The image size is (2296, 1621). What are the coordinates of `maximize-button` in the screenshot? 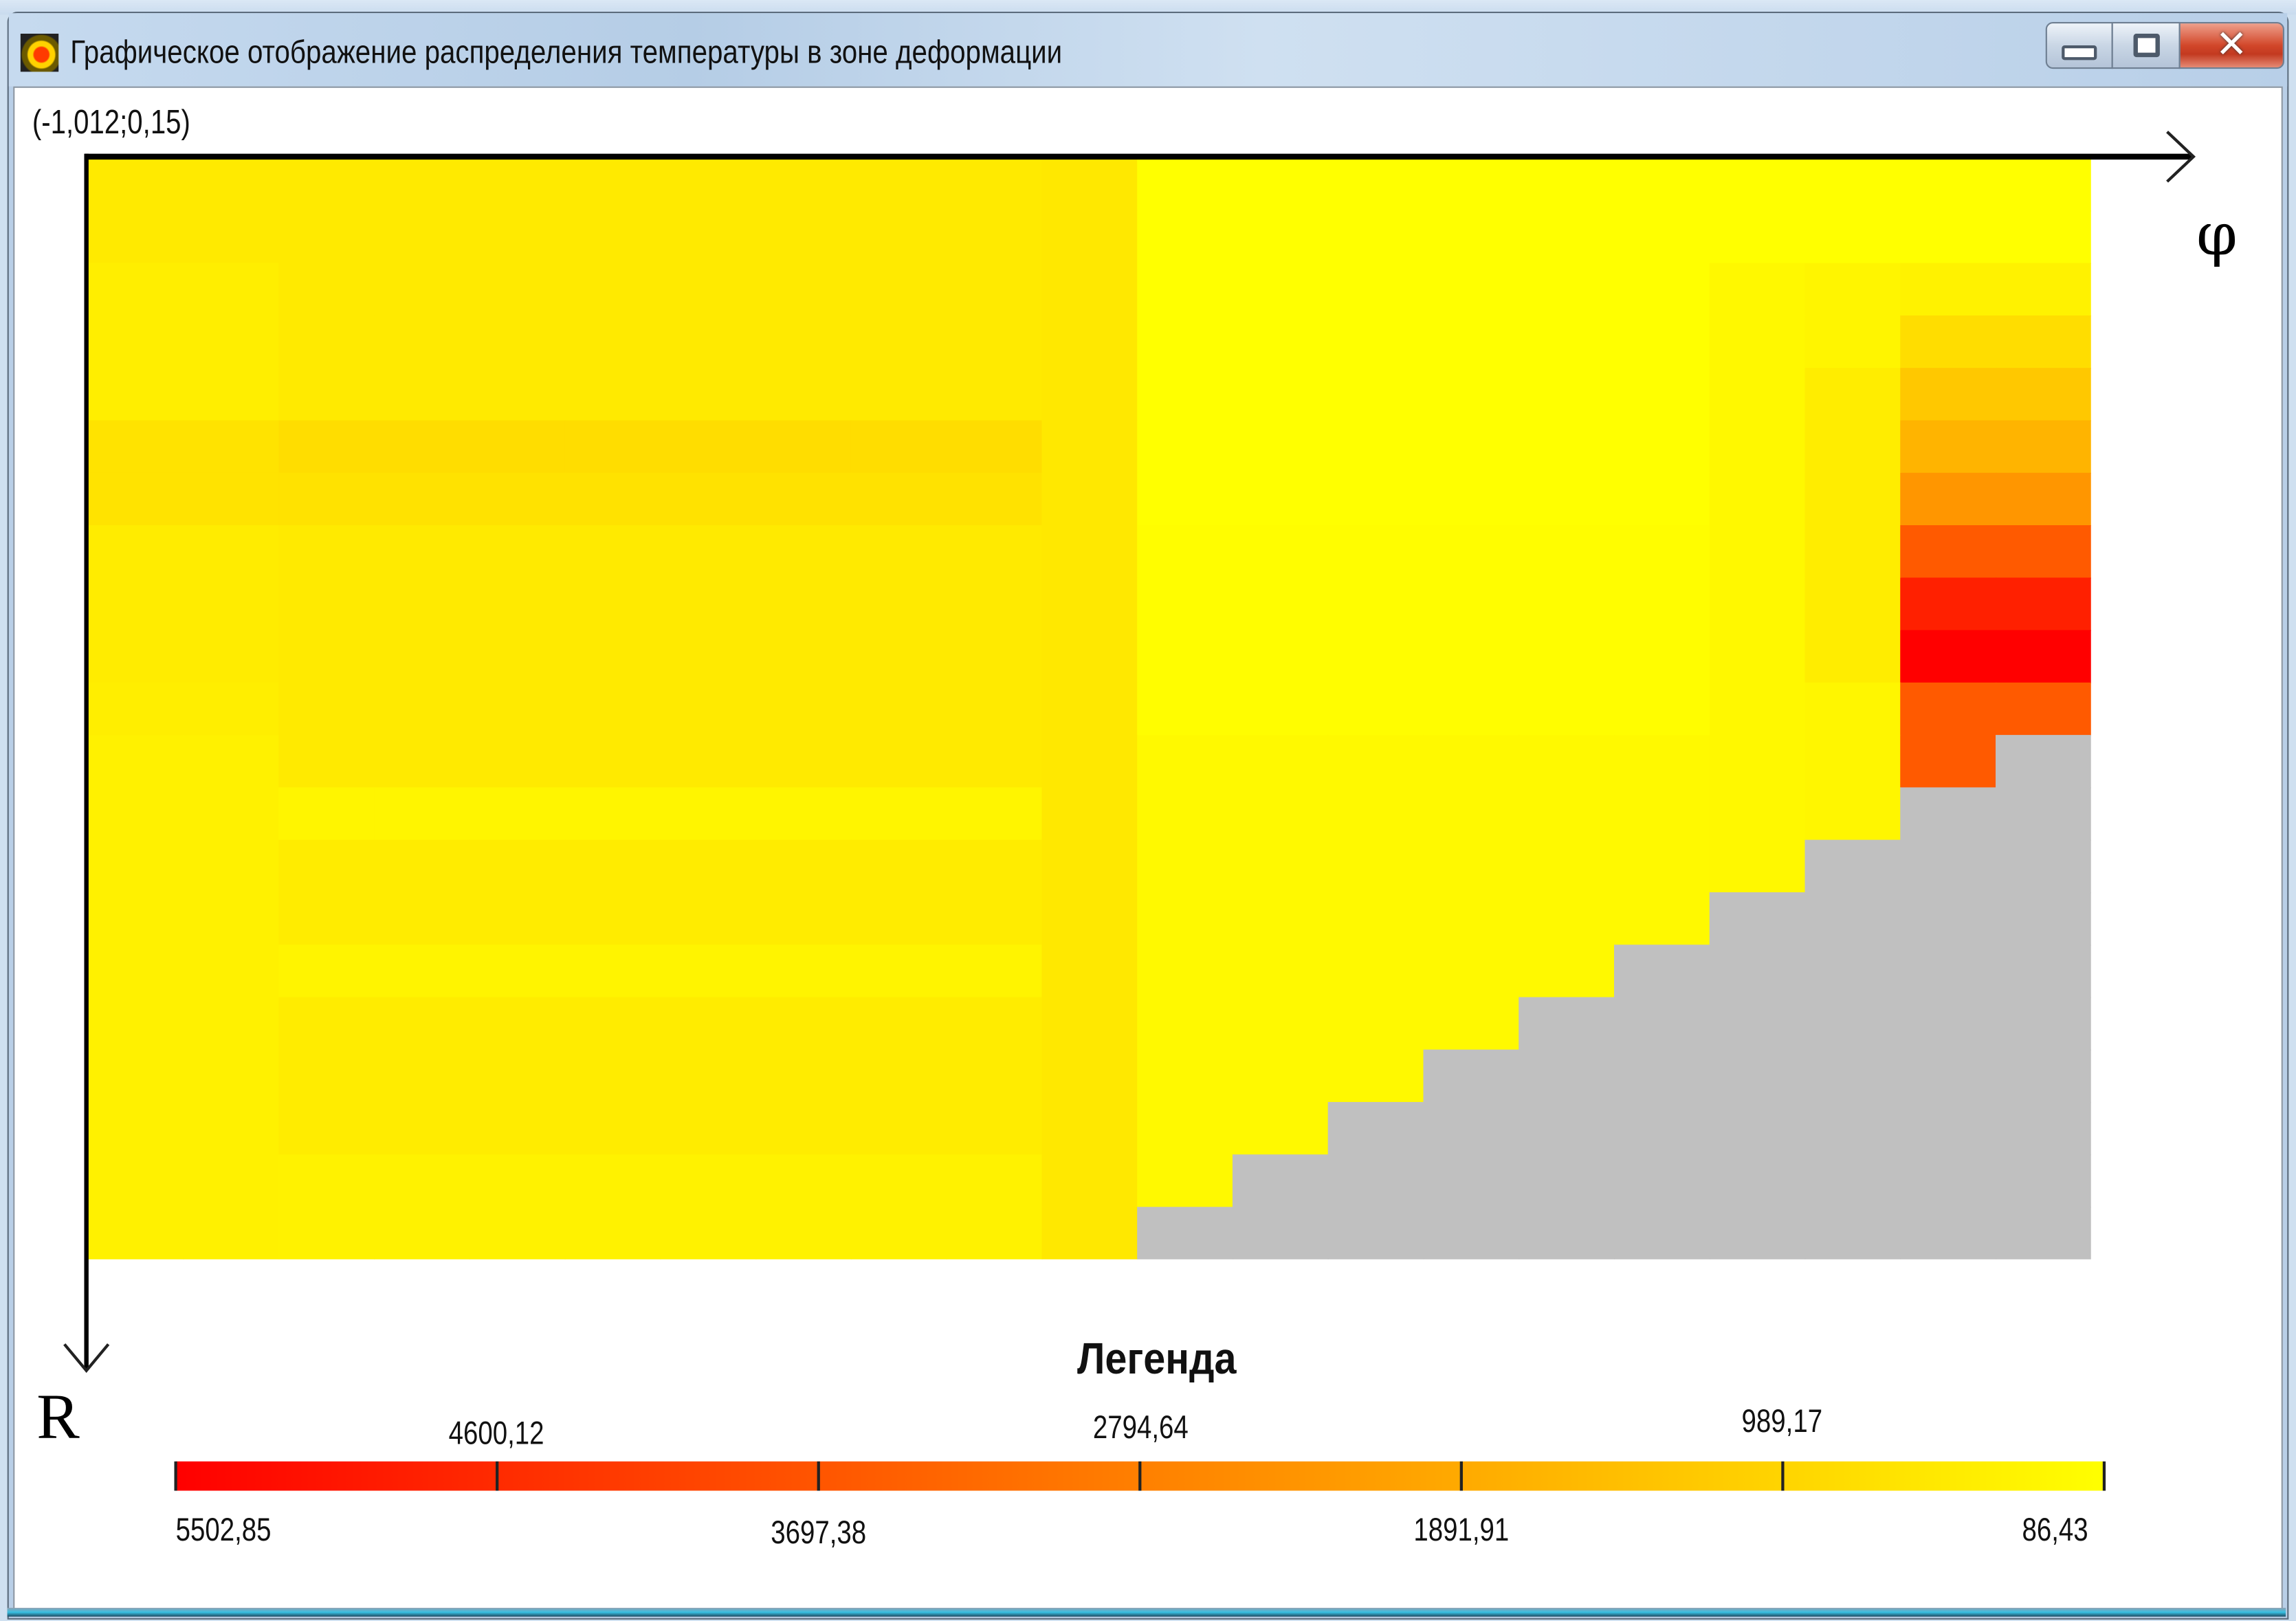 It's located at (2146, 45).